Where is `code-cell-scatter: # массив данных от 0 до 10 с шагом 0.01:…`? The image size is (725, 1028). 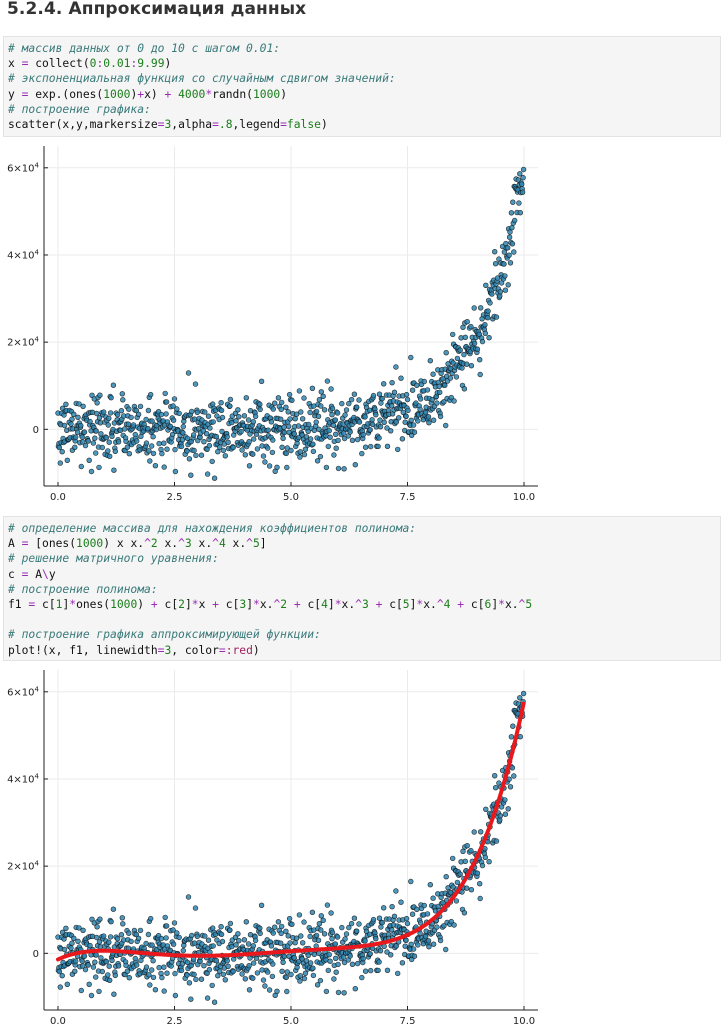
code-cell-scatter: # массив данных от 0 до 10 с шагом 0.01:… is located at coordinates (362, 86).